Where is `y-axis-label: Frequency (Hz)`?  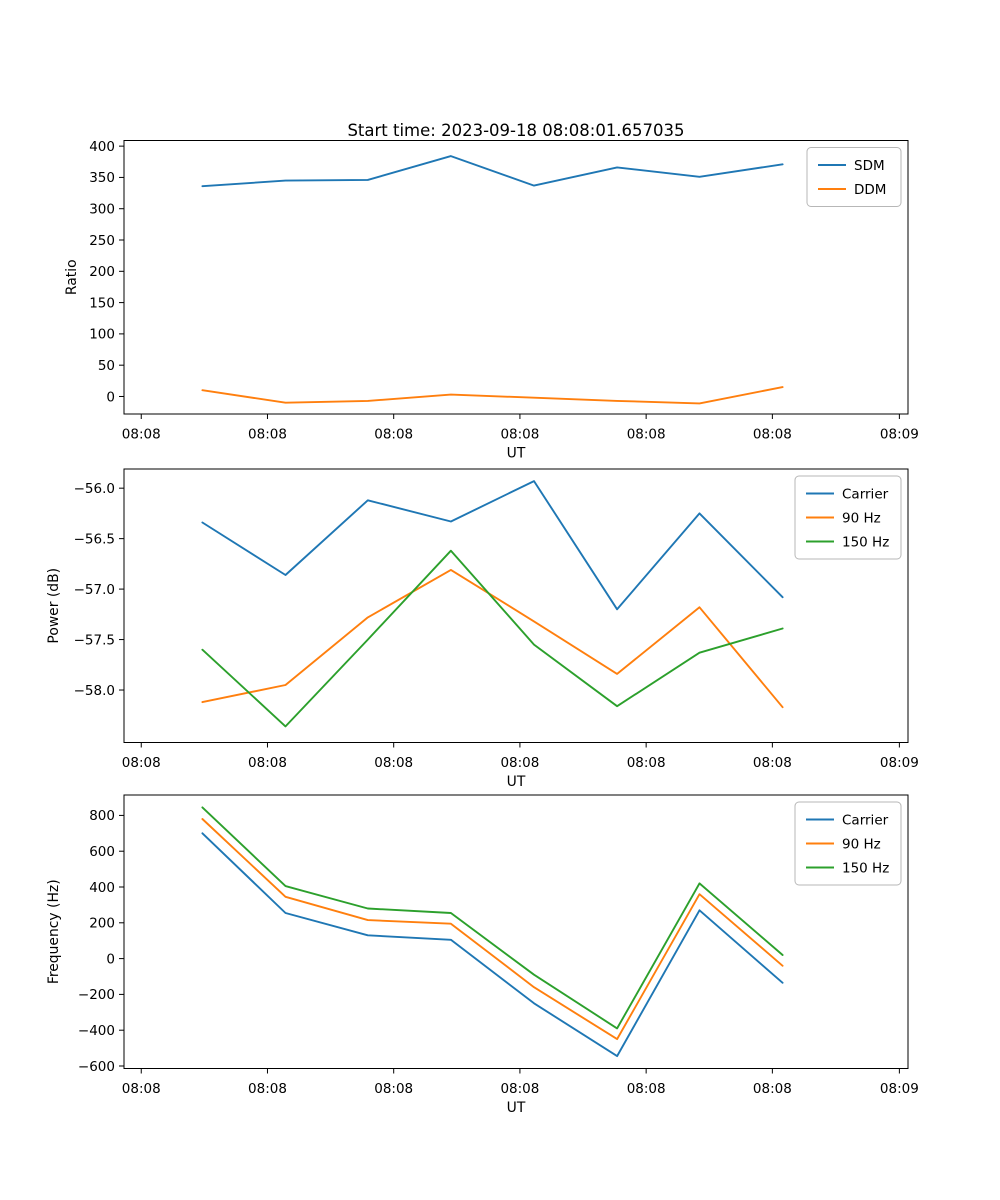 y-axis-label: Frequency (Hz) is located at coordinates (54, 931).